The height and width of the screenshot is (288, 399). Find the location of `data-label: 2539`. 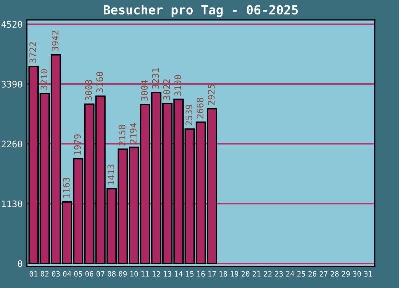

data-label: 2539 is located at coordinates (189, 115).